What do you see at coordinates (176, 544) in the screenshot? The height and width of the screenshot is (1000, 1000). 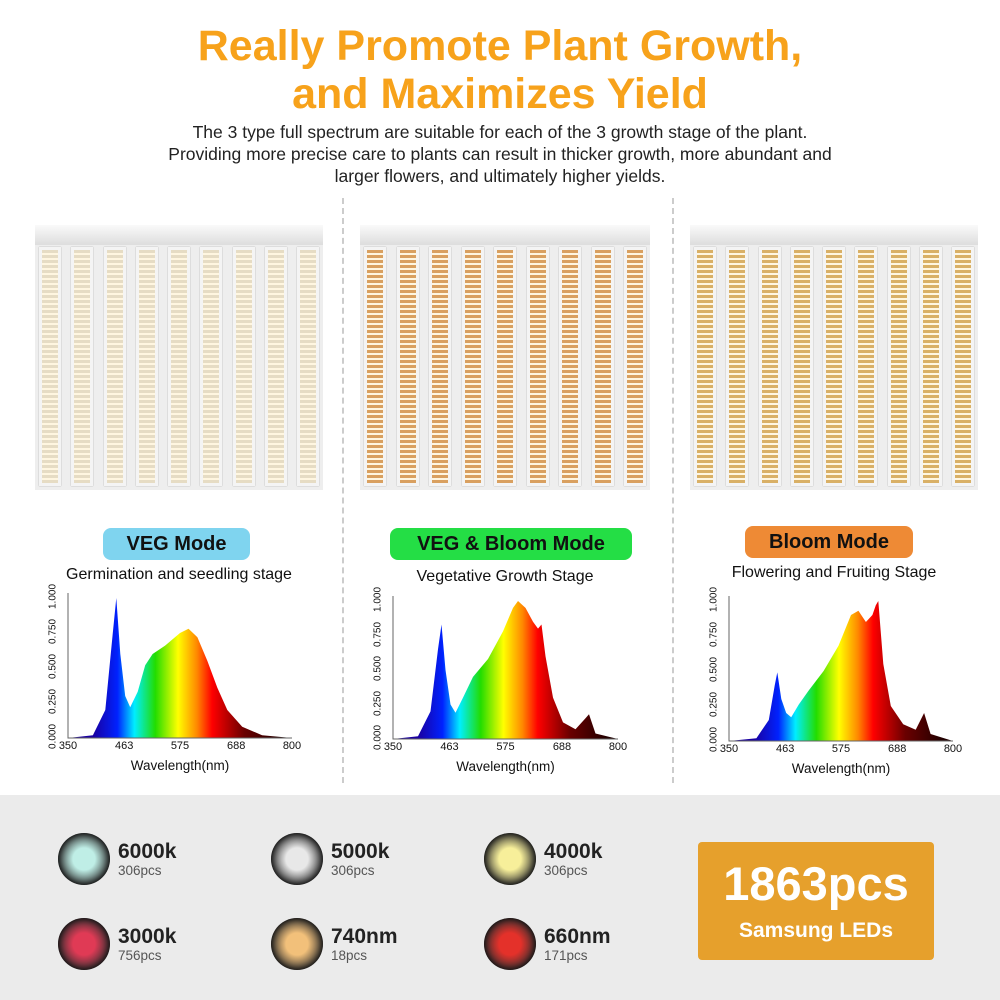 I see `mode-badge: VEG Mode` at bounding box center [176, 544].